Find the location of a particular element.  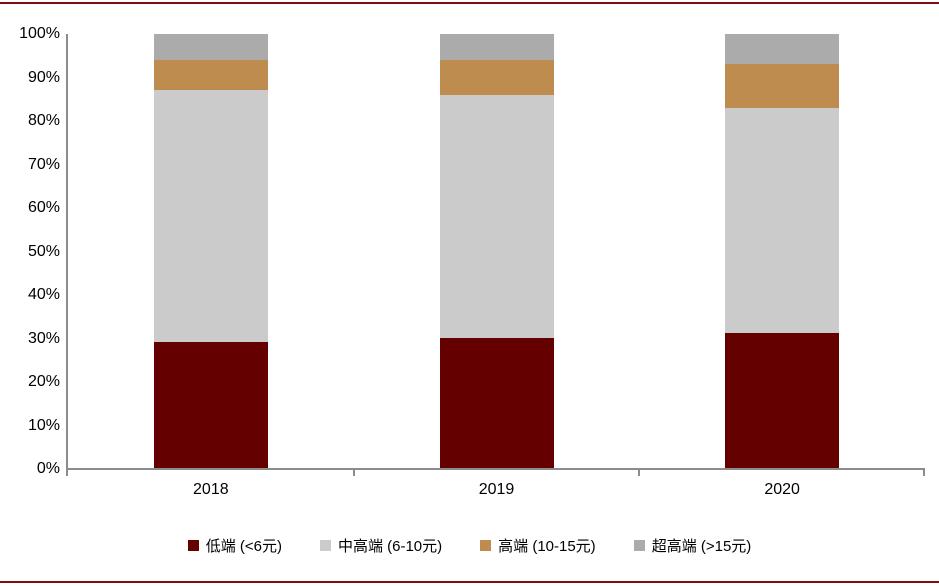

x-axis-tick-label: 2019 is located at coordinates (496, 489).